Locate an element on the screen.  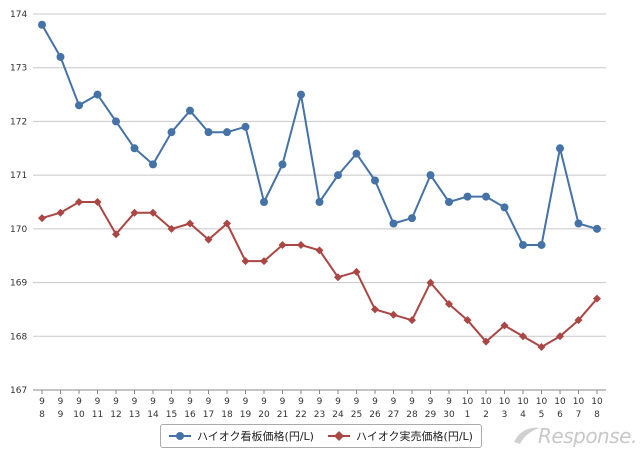
y-tick-label: 167 is located at coordinates (18, 391).